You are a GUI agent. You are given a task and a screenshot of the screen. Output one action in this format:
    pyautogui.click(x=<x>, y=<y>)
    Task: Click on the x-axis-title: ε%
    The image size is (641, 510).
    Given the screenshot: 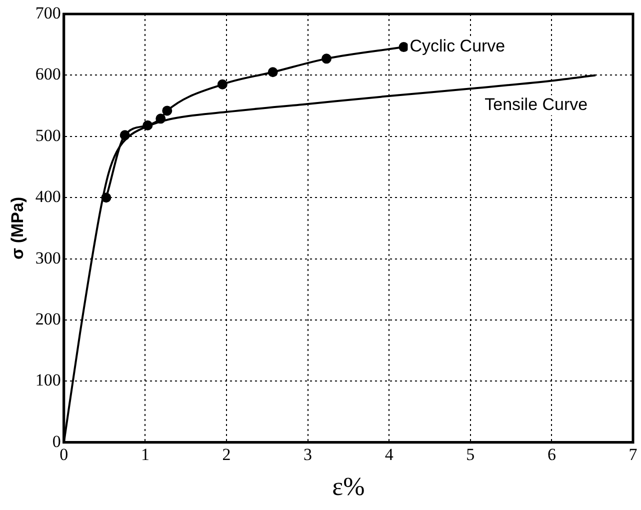 What is the action you would take?
    pyautogui.click(x=348, y=487)
    